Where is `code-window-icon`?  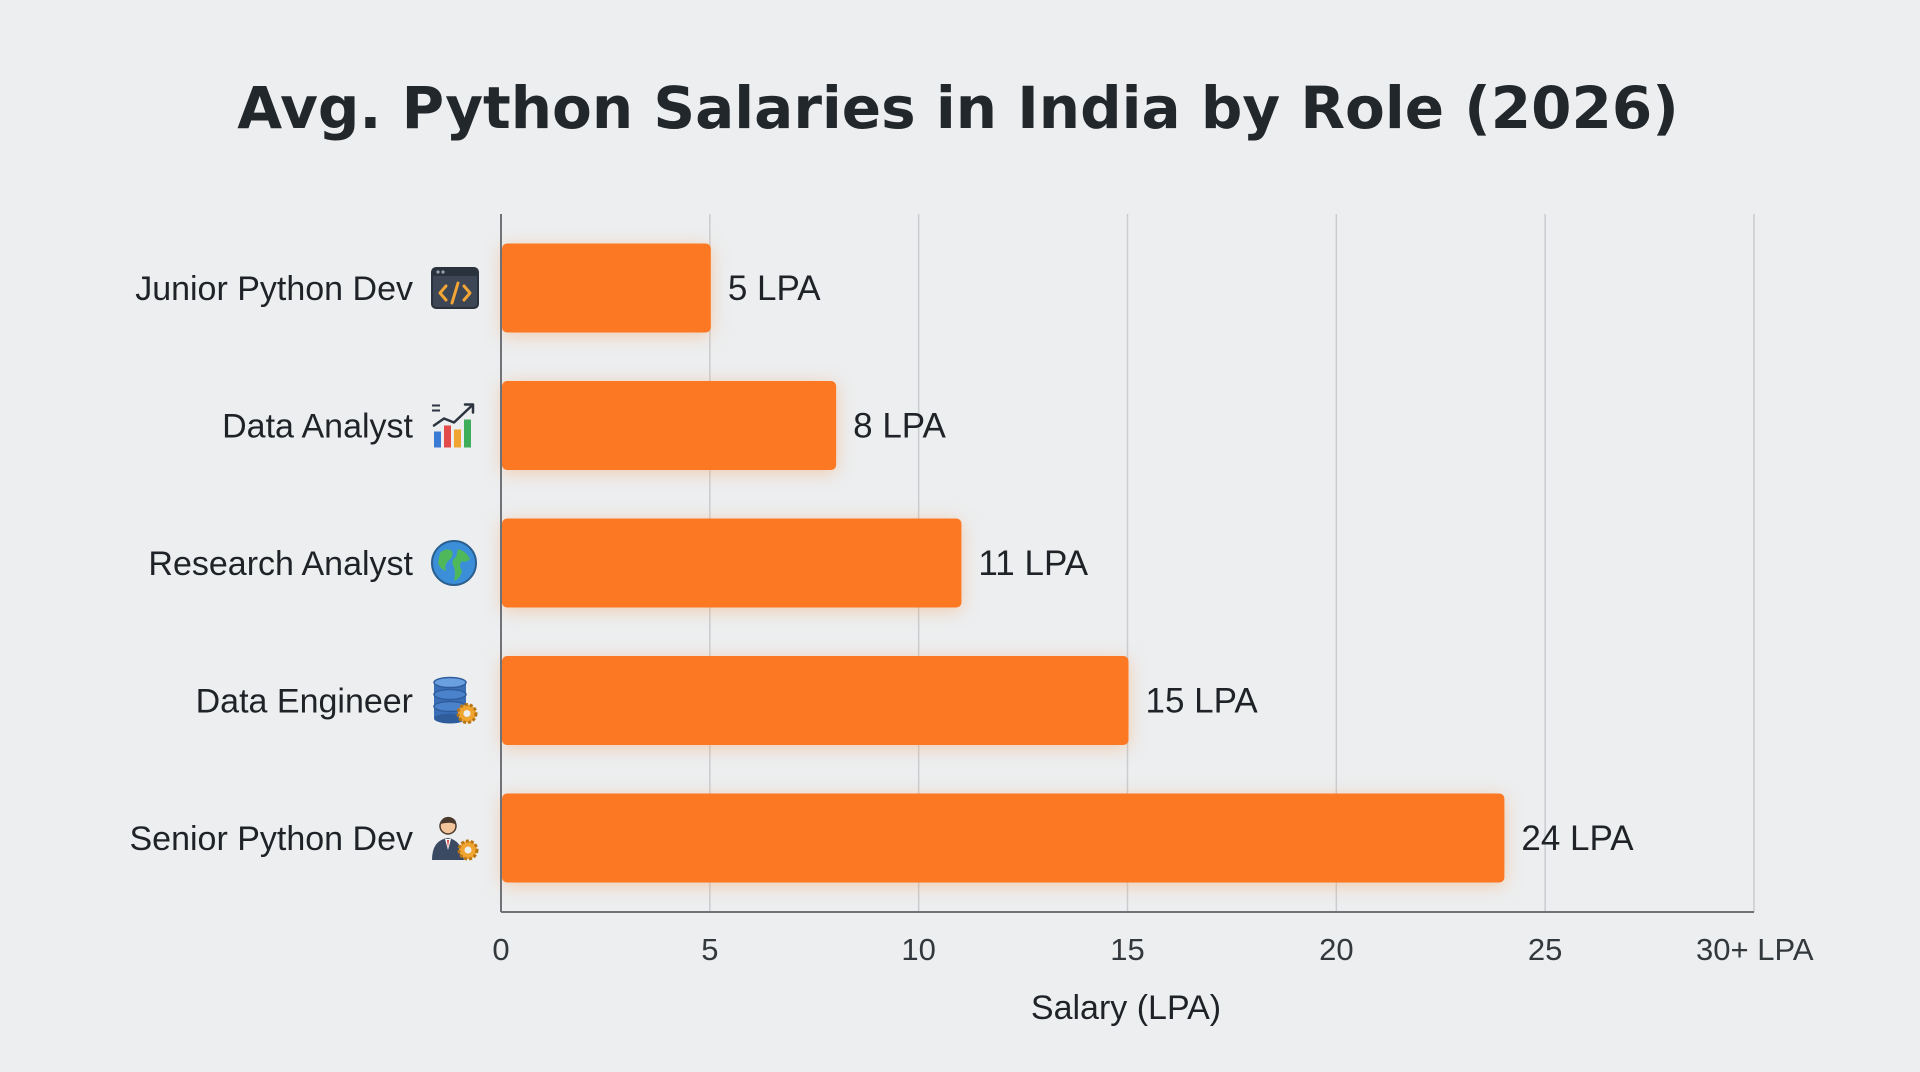 code-window-icon is located at coordinates (455, 288).